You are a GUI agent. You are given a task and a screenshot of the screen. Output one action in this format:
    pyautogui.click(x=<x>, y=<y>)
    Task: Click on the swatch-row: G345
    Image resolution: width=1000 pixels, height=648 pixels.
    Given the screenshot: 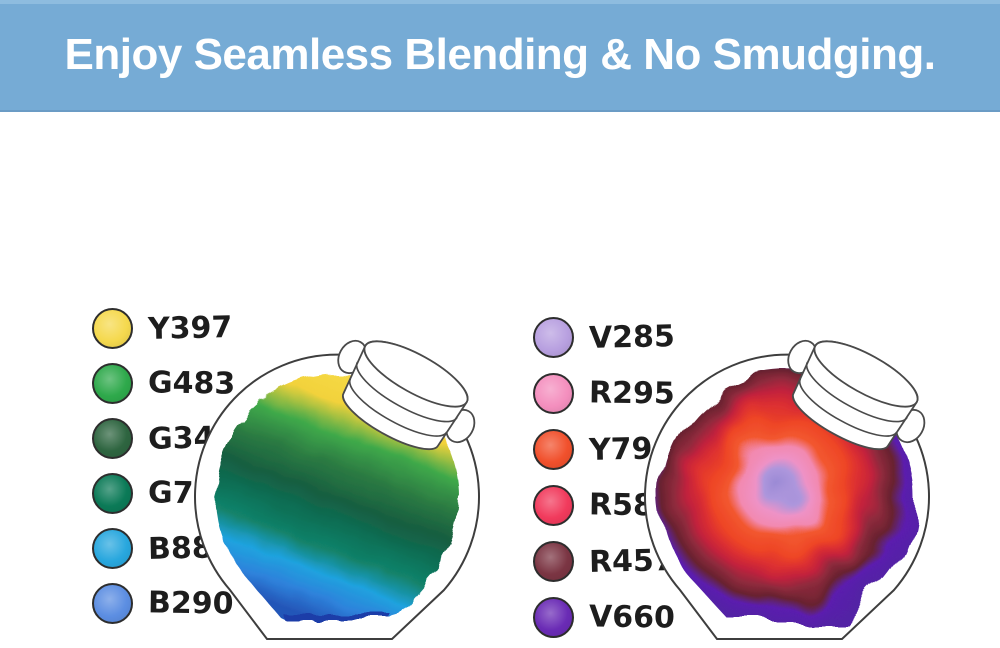 What is the action you would take?
    pyautogui.click(x=164, y=438)
    